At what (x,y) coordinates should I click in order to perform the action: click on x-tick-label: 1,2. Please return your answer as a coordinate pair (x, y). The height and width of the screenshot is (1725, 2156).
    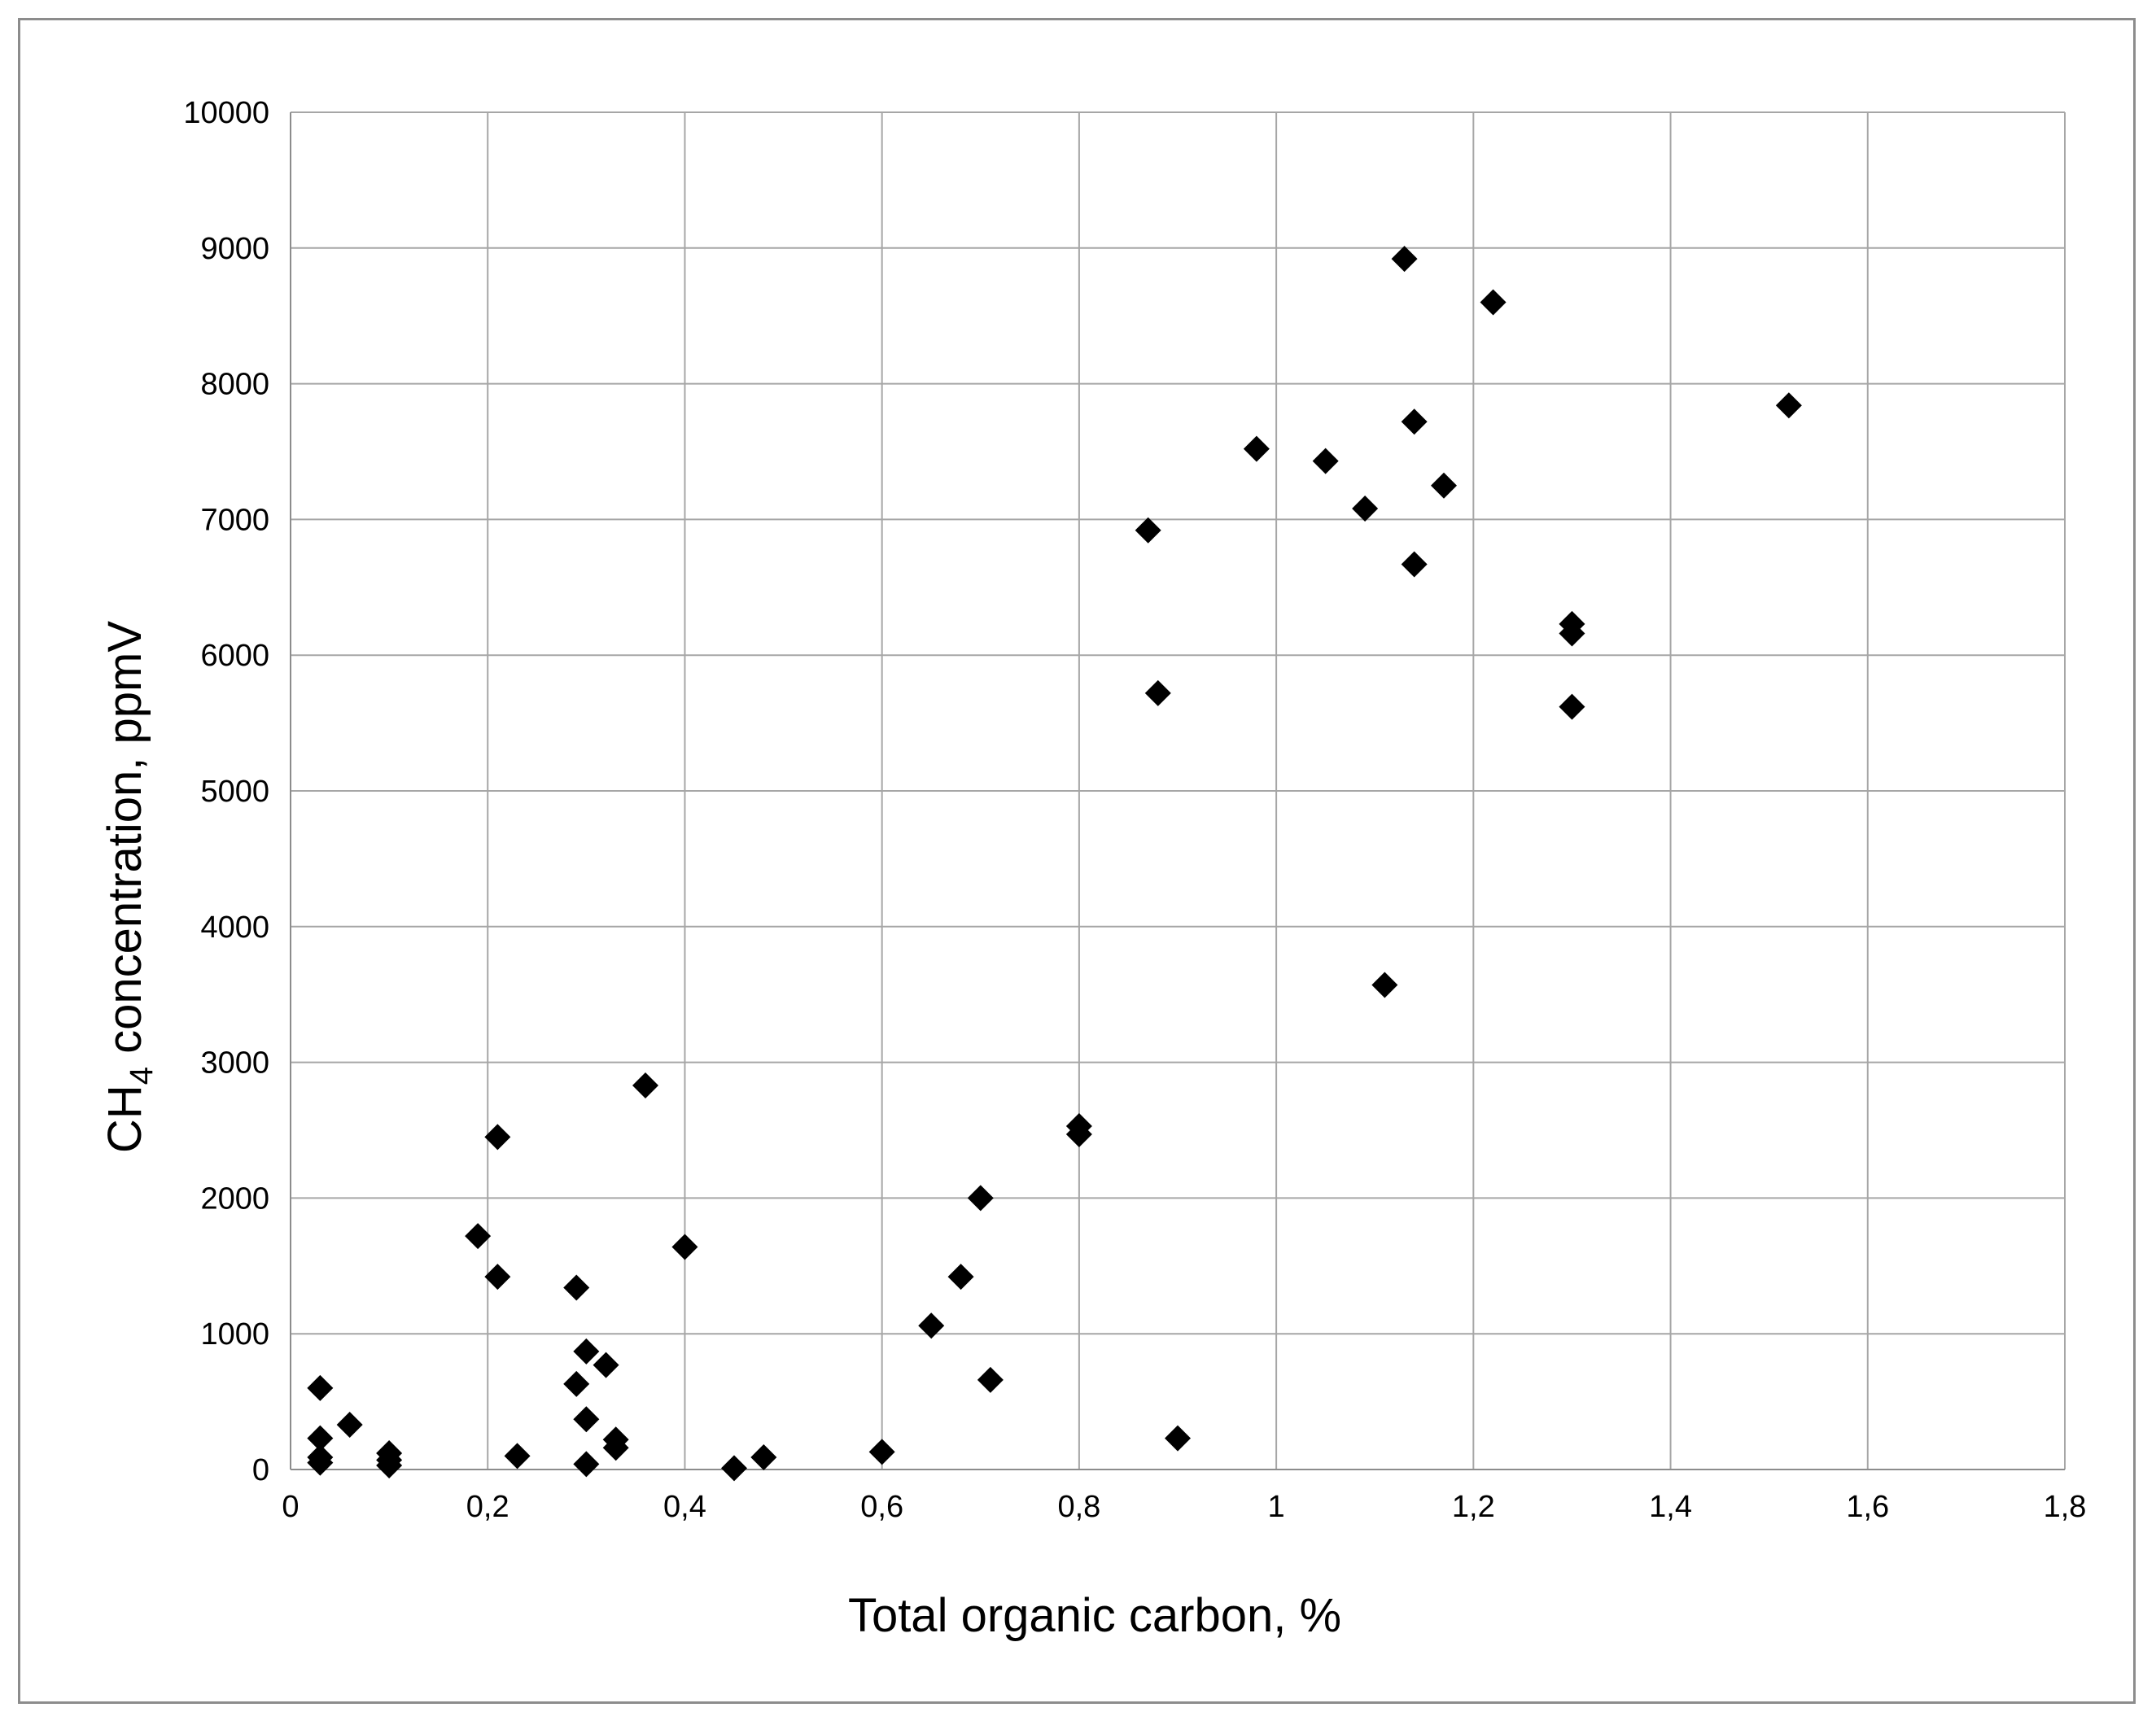
    Looking at the image, I should click on (1473, 1507).